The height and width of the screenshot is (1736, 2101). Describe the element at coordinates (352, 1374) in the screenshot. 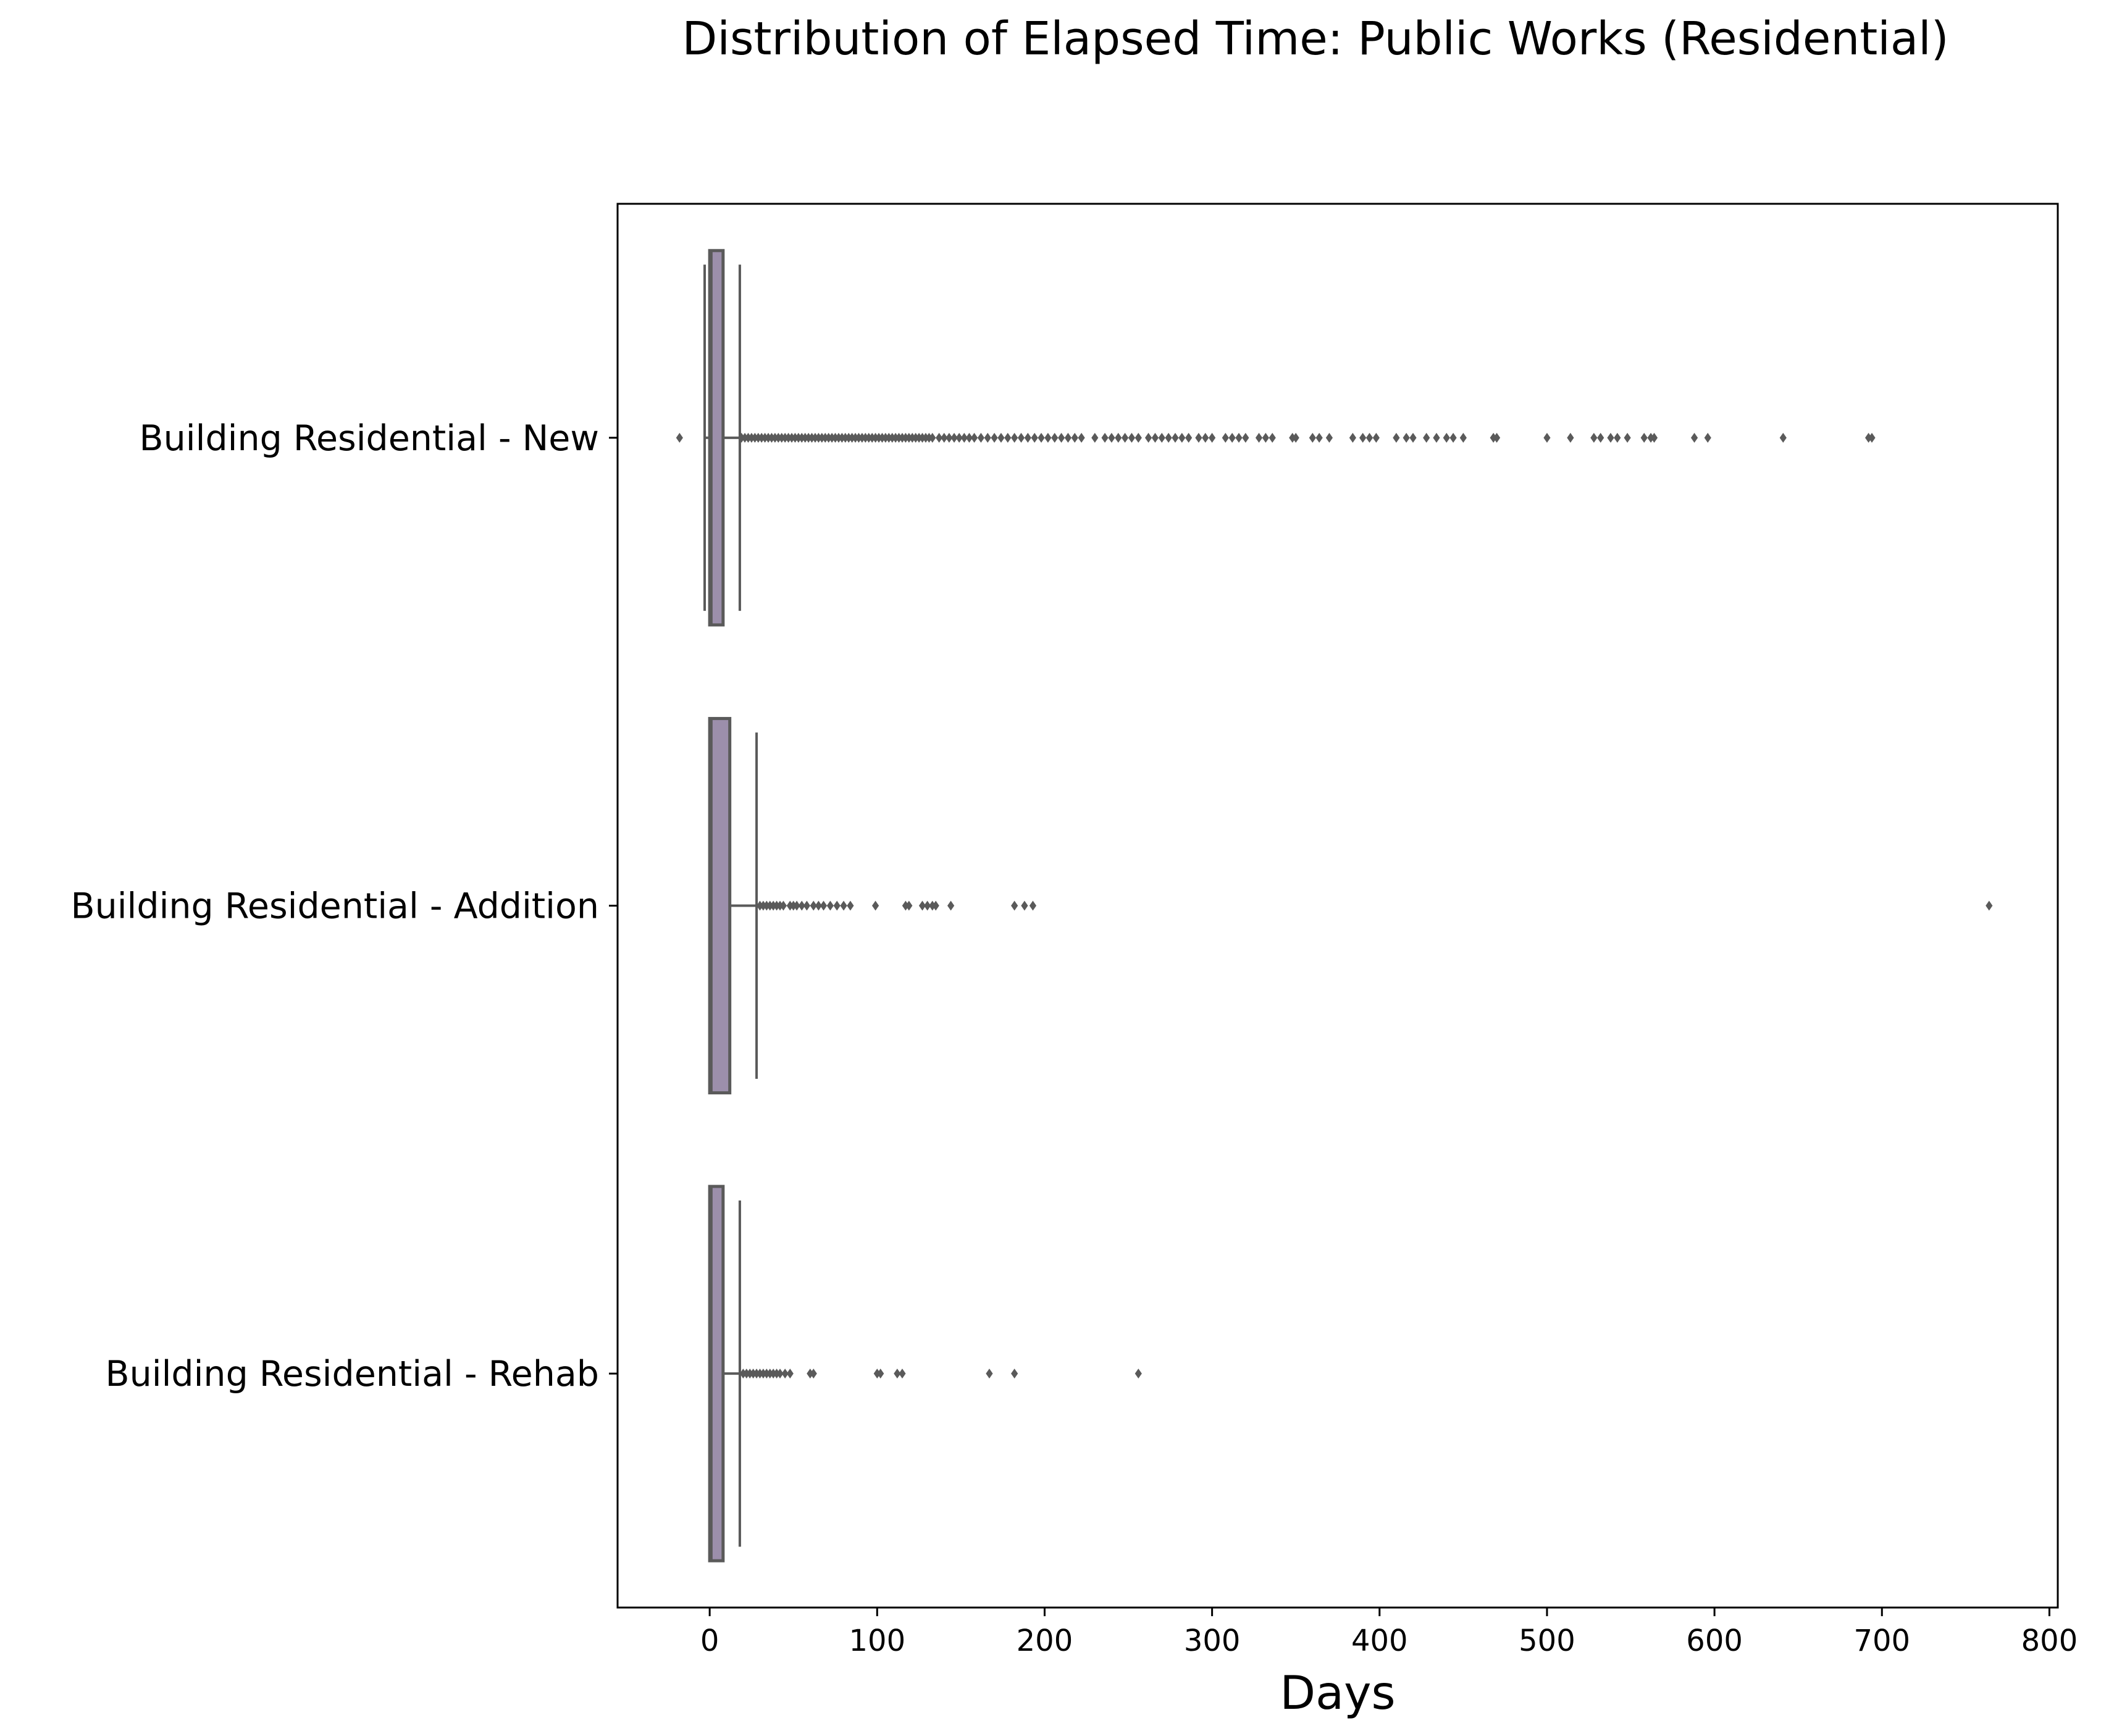

I see `y-tick-label: Building Residential - Rehab` at that location.